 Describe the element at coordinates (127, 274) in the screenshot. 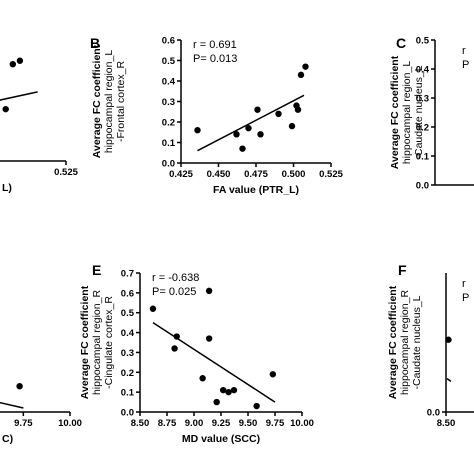

I see `y-tick-label-E: 0.7` at that location.